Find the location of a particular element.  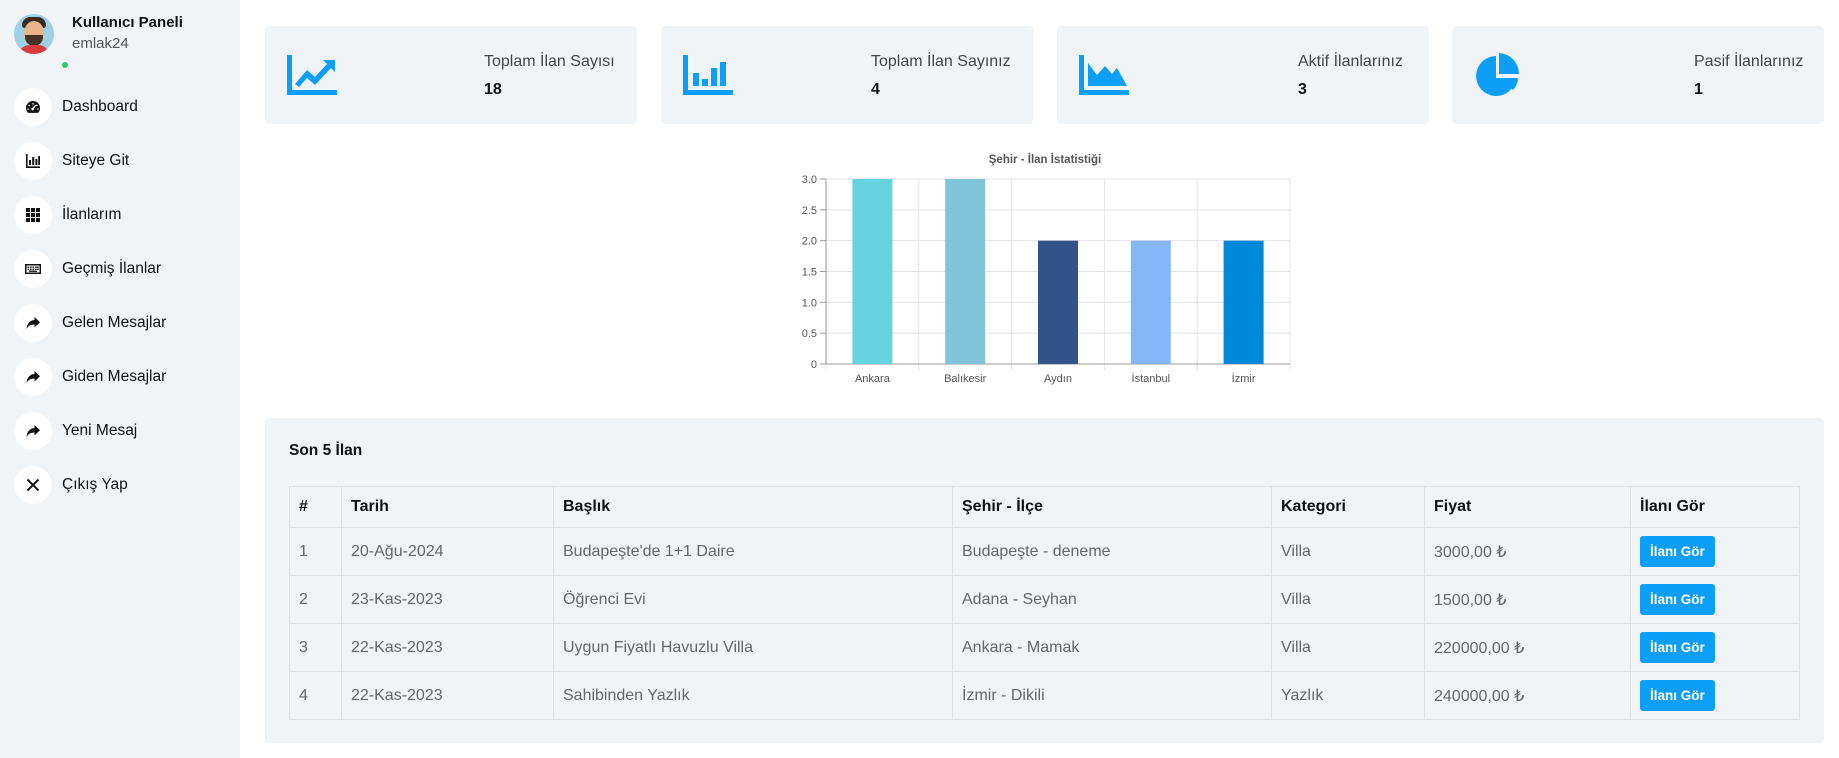

trending-up-chart-icon is located at coordinates (312, 75).